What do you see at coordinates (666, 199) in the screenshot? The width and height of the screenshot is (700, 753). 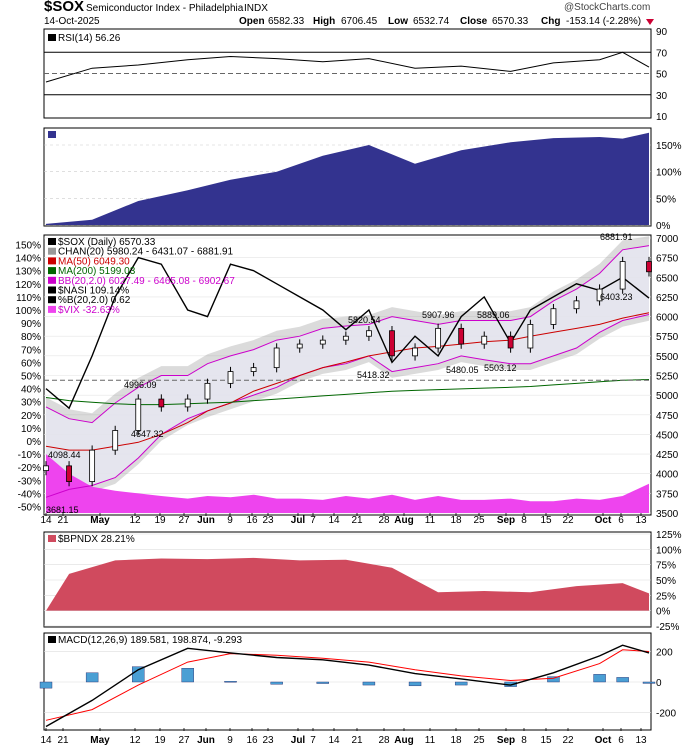 I see `naa-tick-label: 50%` at bounding box center [666, 199].